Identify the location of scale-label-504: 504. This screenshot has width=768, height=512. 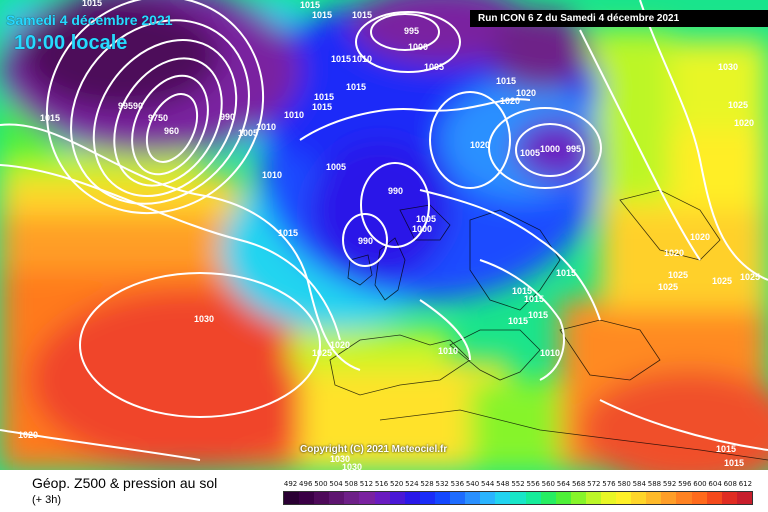
(336, 484).